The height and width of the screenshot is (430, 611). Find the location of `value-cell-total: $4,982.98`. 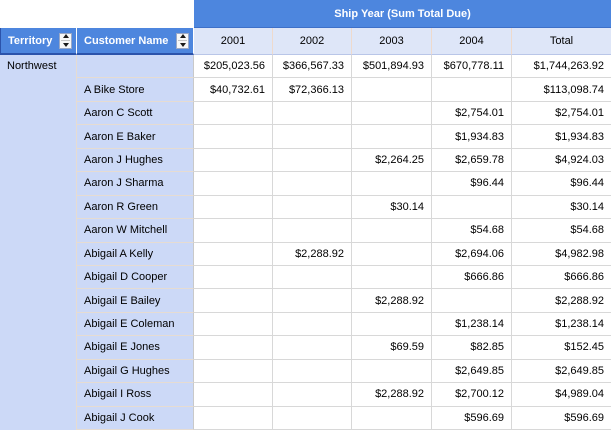

value-cell-total: $4,982.98 is located at coordinates (561, 254).